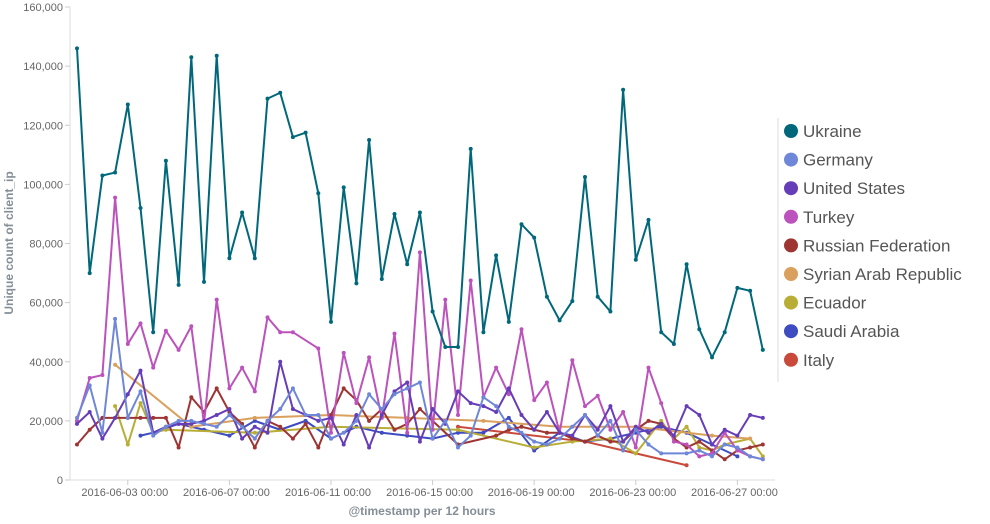 This screenshot has height=524, width=990. Describe the element at coordinates (876, 245) in the screenshot. I see `legend-item: Russian Federation` at that location.